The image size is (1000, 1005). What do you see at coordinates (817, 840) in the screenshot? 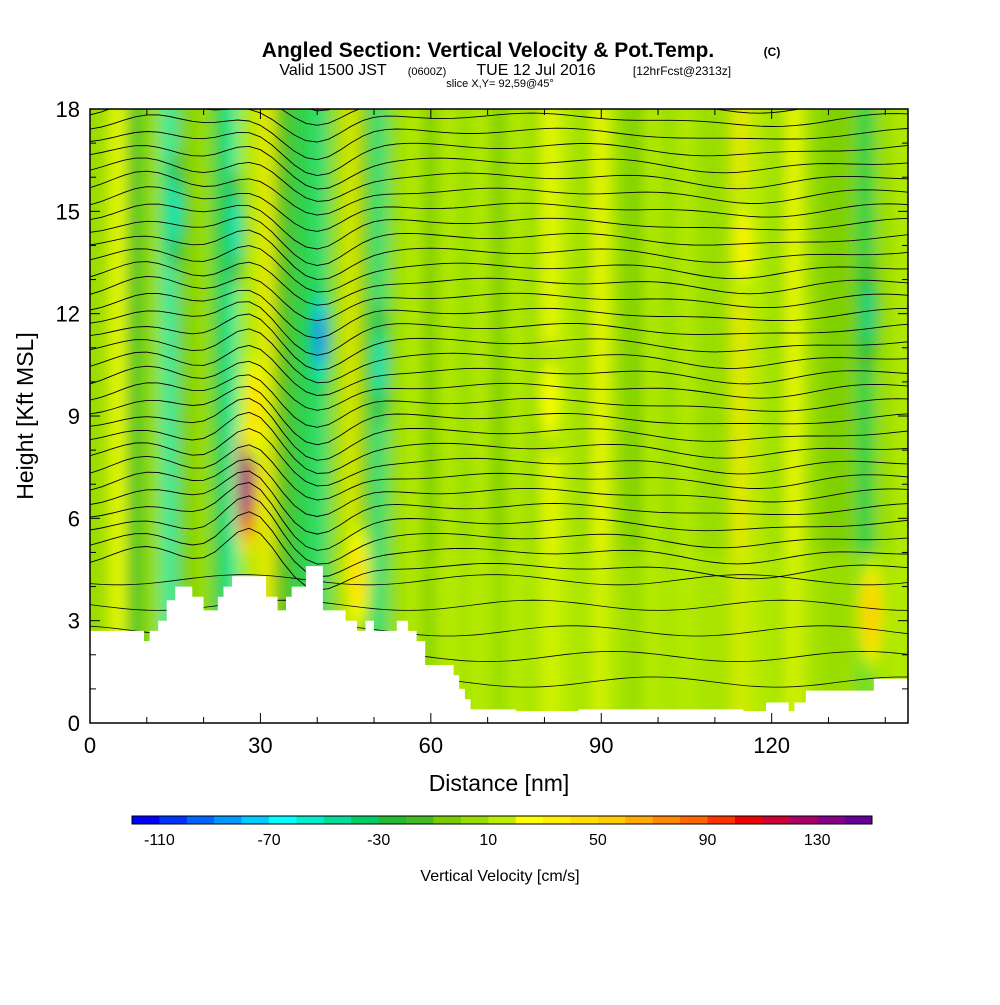
I see `colorbar-label: 130` at bounding box center [817, 840].